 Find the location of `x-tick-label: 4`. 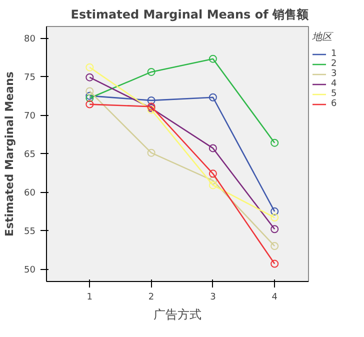

x-tick-label: 4 is located at coordinates (275, 297).